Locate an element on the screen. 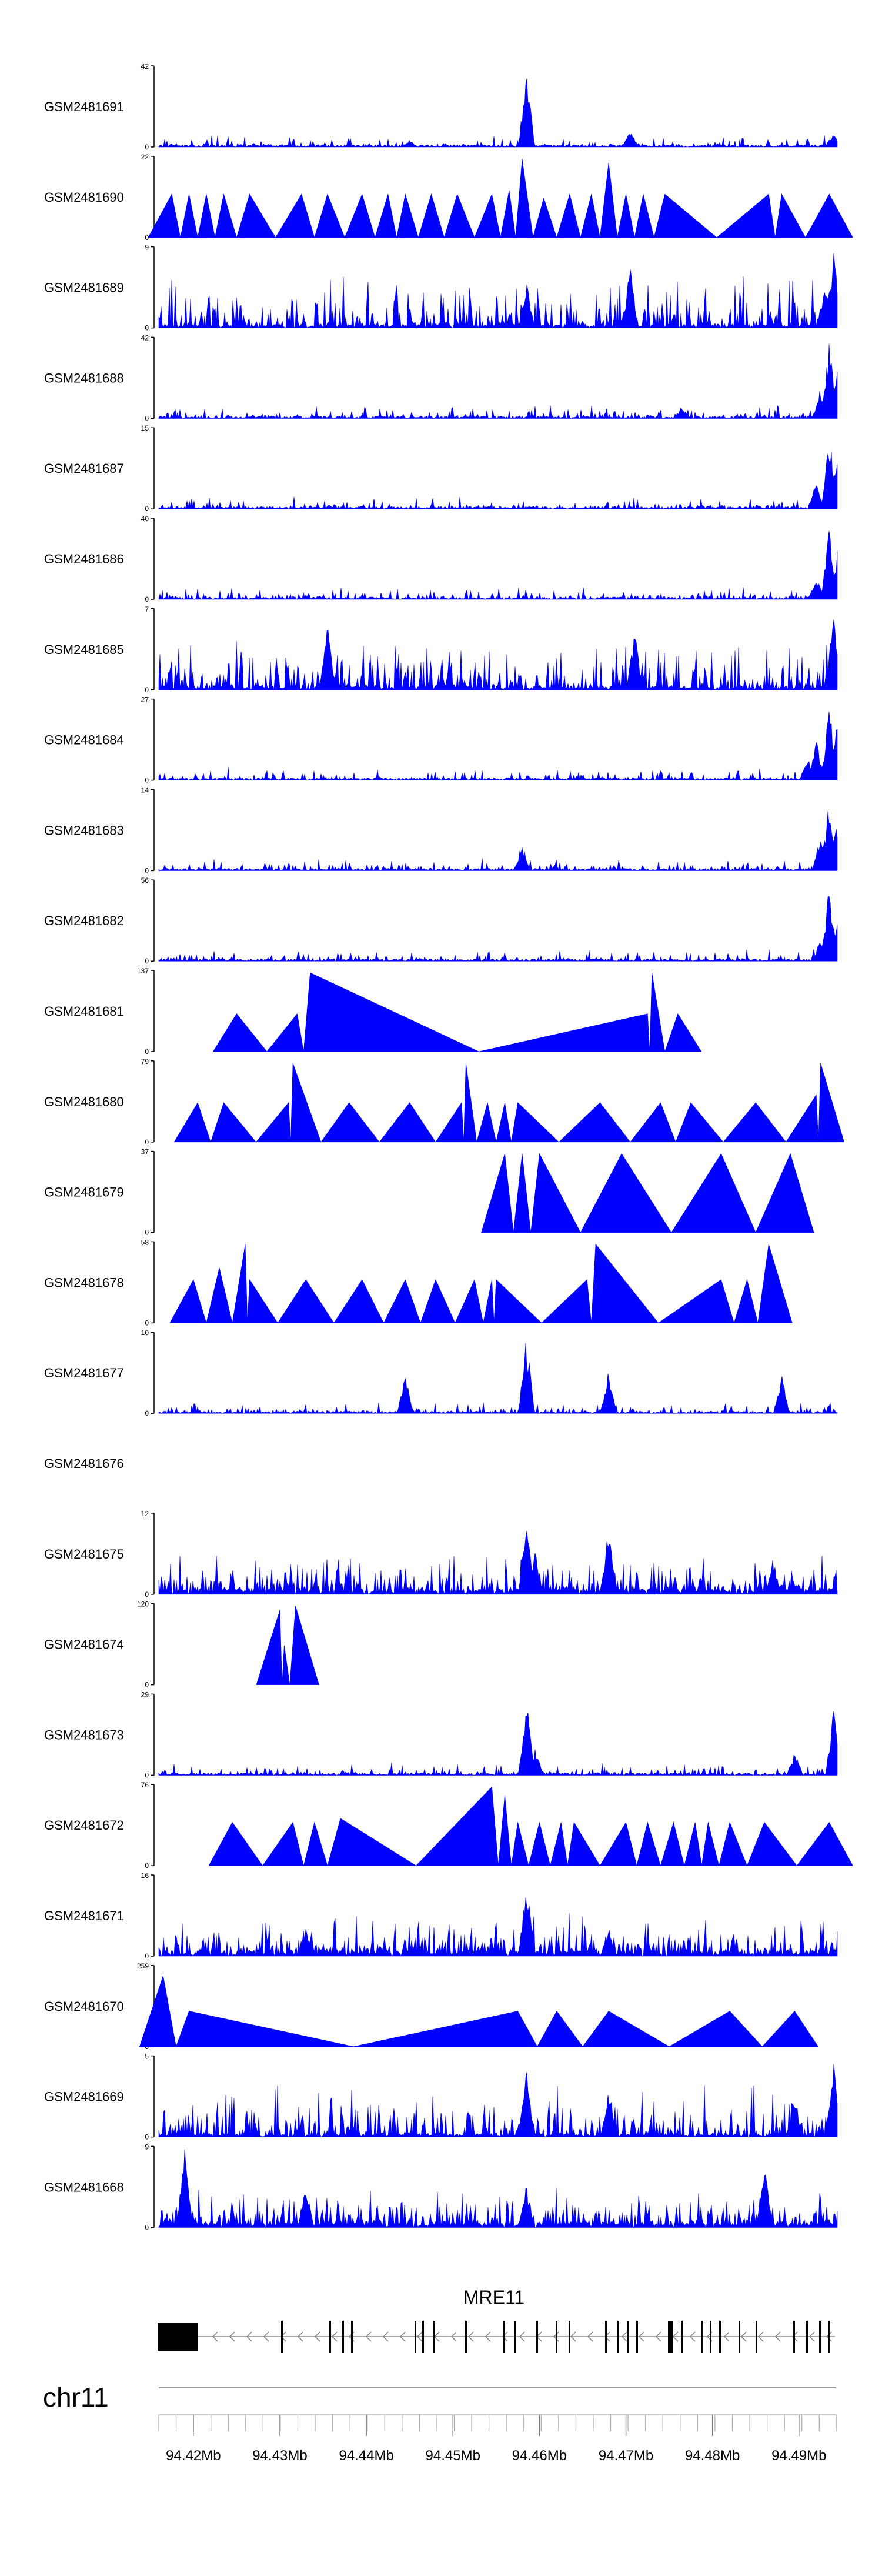 The image size is (882, 2576). track-label: GSM2481674 is located at coordinates (84, 1644).